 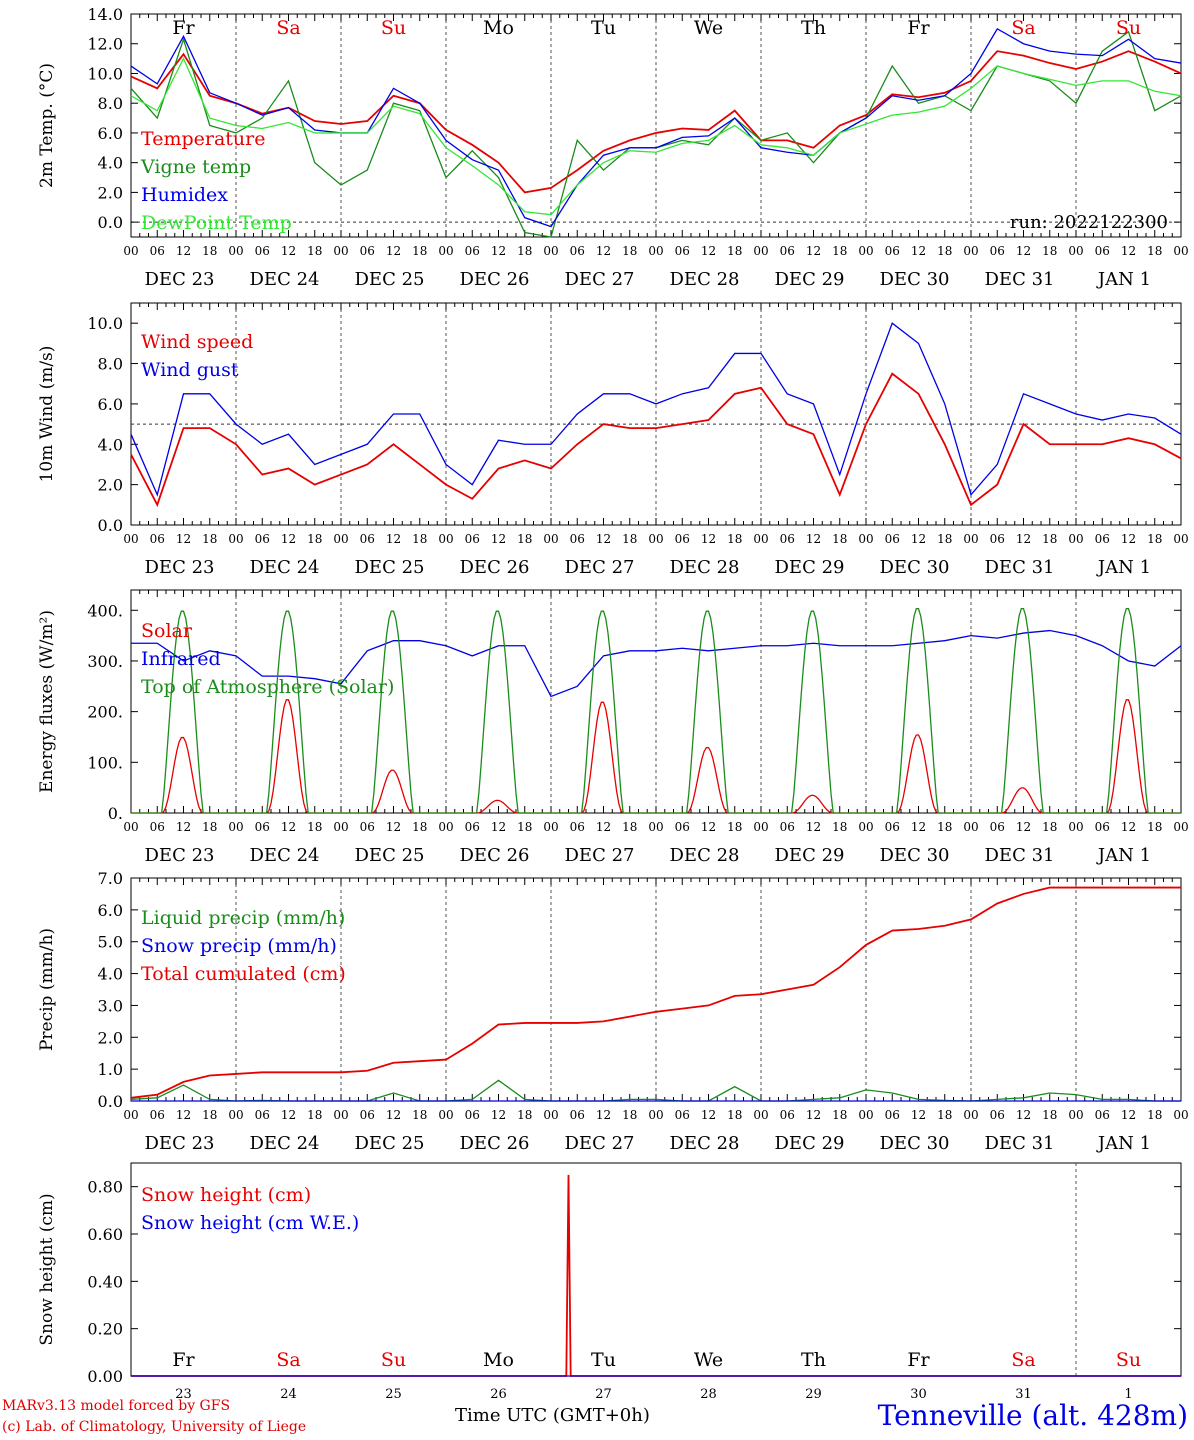 What do you see at coordinates (810, 567) in the screenshot?
I see `date-label: DEC 29` at bounding box center [810, 567].